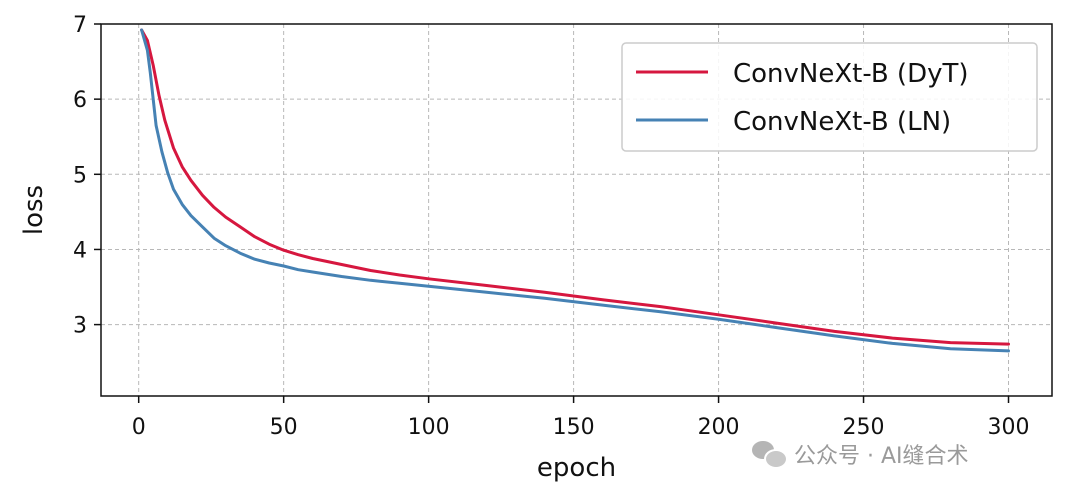 The image size is (1080, 497). I want to click on y-tick-label: 3, so click(80, 326).